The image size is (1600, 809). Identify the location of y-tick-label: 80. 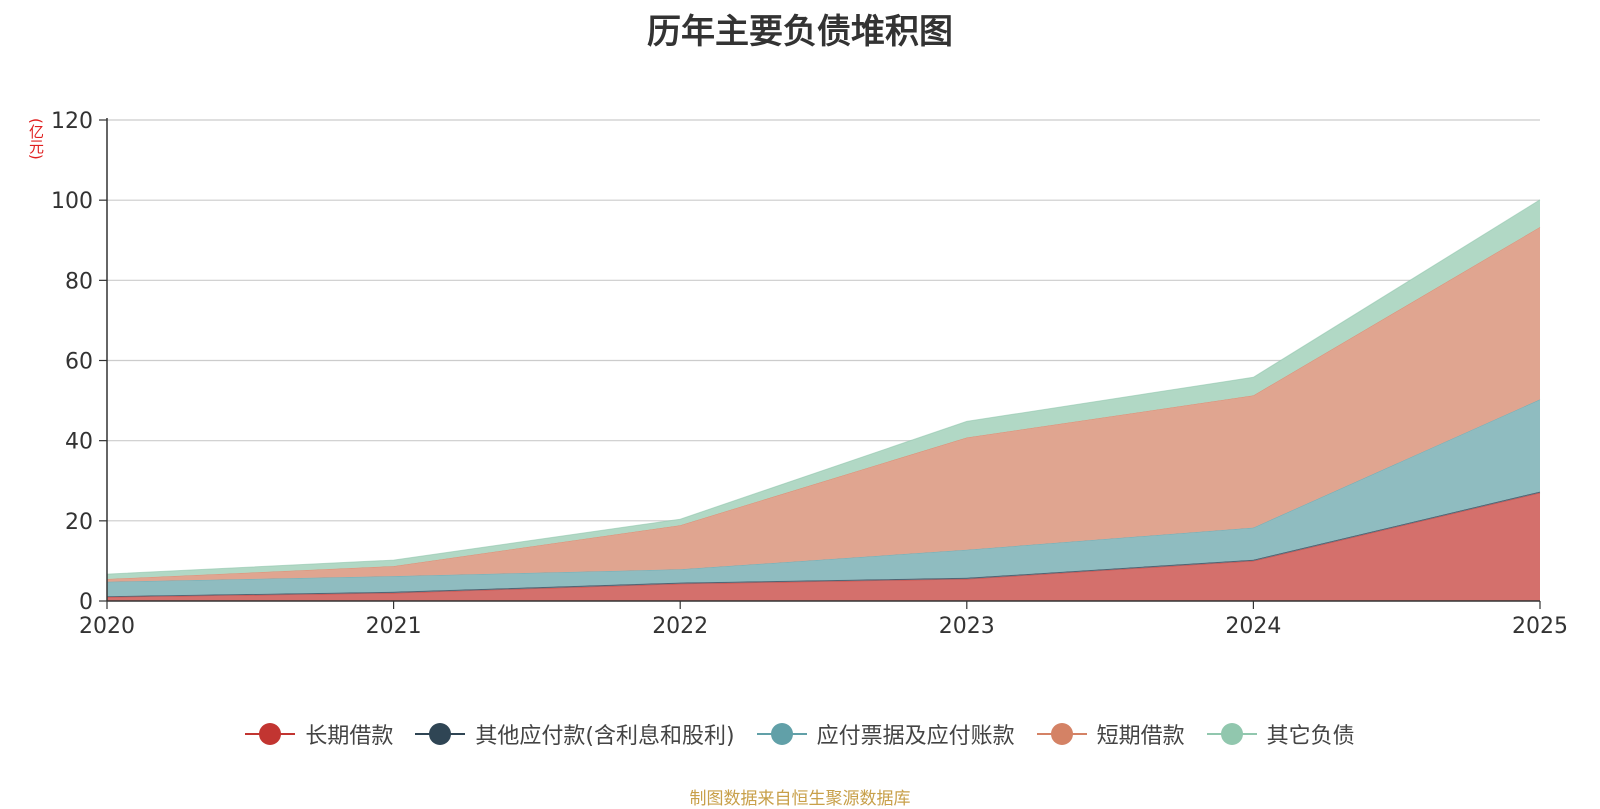
(79, 281).